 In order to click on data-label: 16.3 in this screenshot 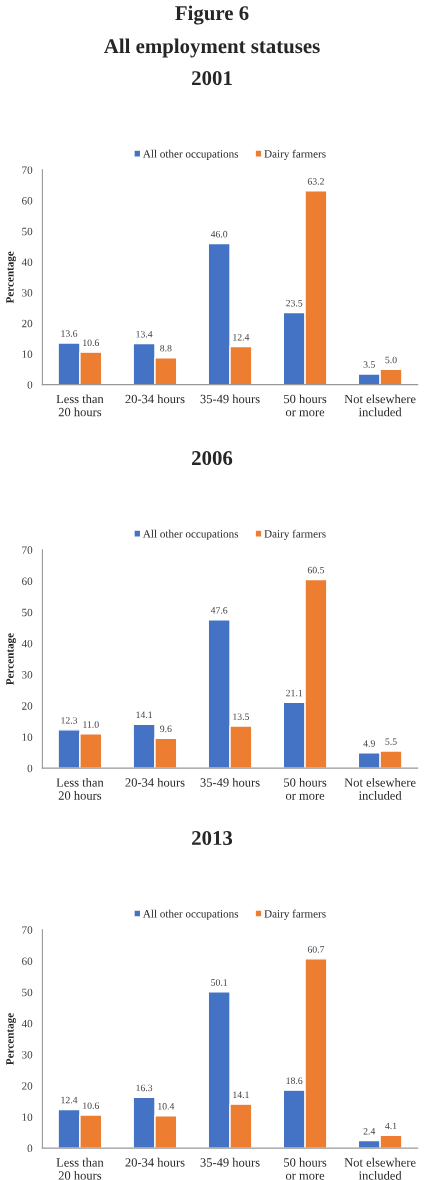, I will do `click(144, 1088)`.